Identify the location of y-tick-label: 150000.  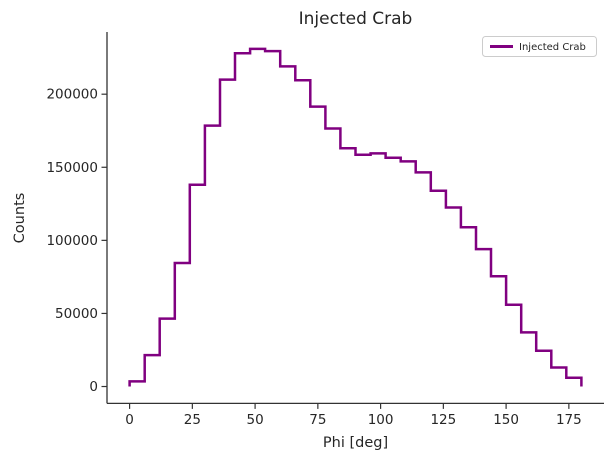
(72, 168).